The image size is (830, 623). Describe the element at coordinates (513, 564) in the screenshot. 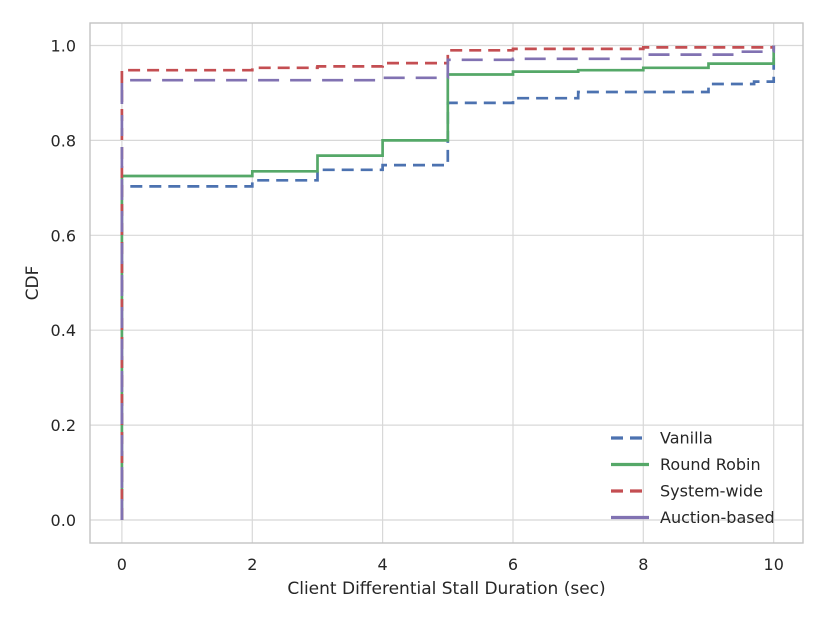

I see `x-tick-label-3: 6` at that location.